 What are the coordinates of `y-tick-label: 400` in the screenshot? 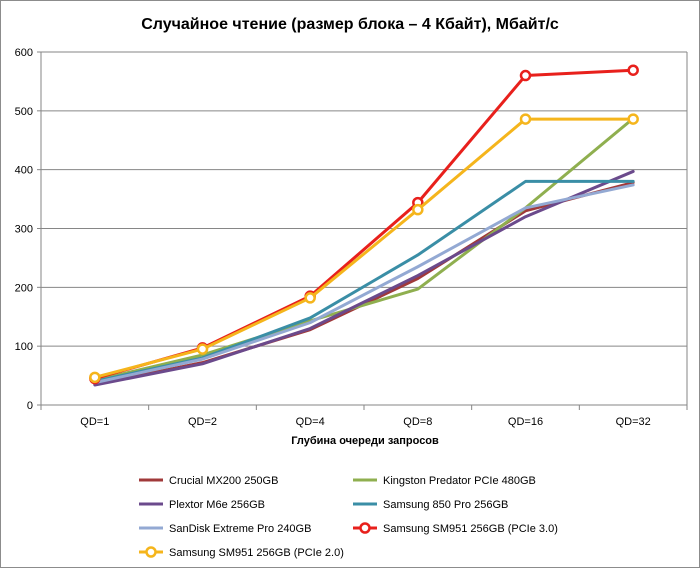 It's located at (24, 171).